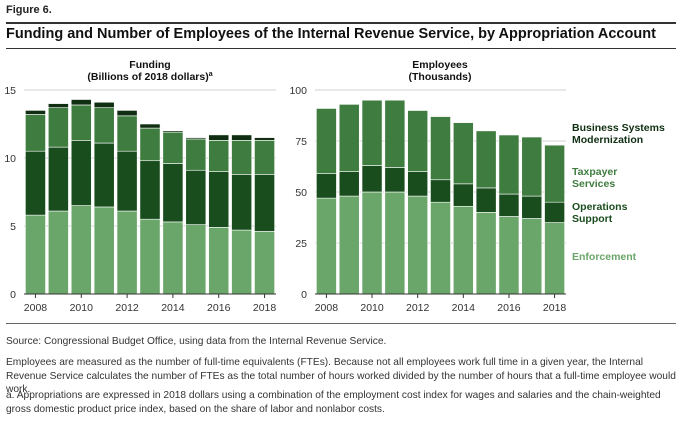 The image size is (682, 427). Describe the element at coordinates (301, 193) in the screenshot. I see `employees-ytick-label: 50` at that location.